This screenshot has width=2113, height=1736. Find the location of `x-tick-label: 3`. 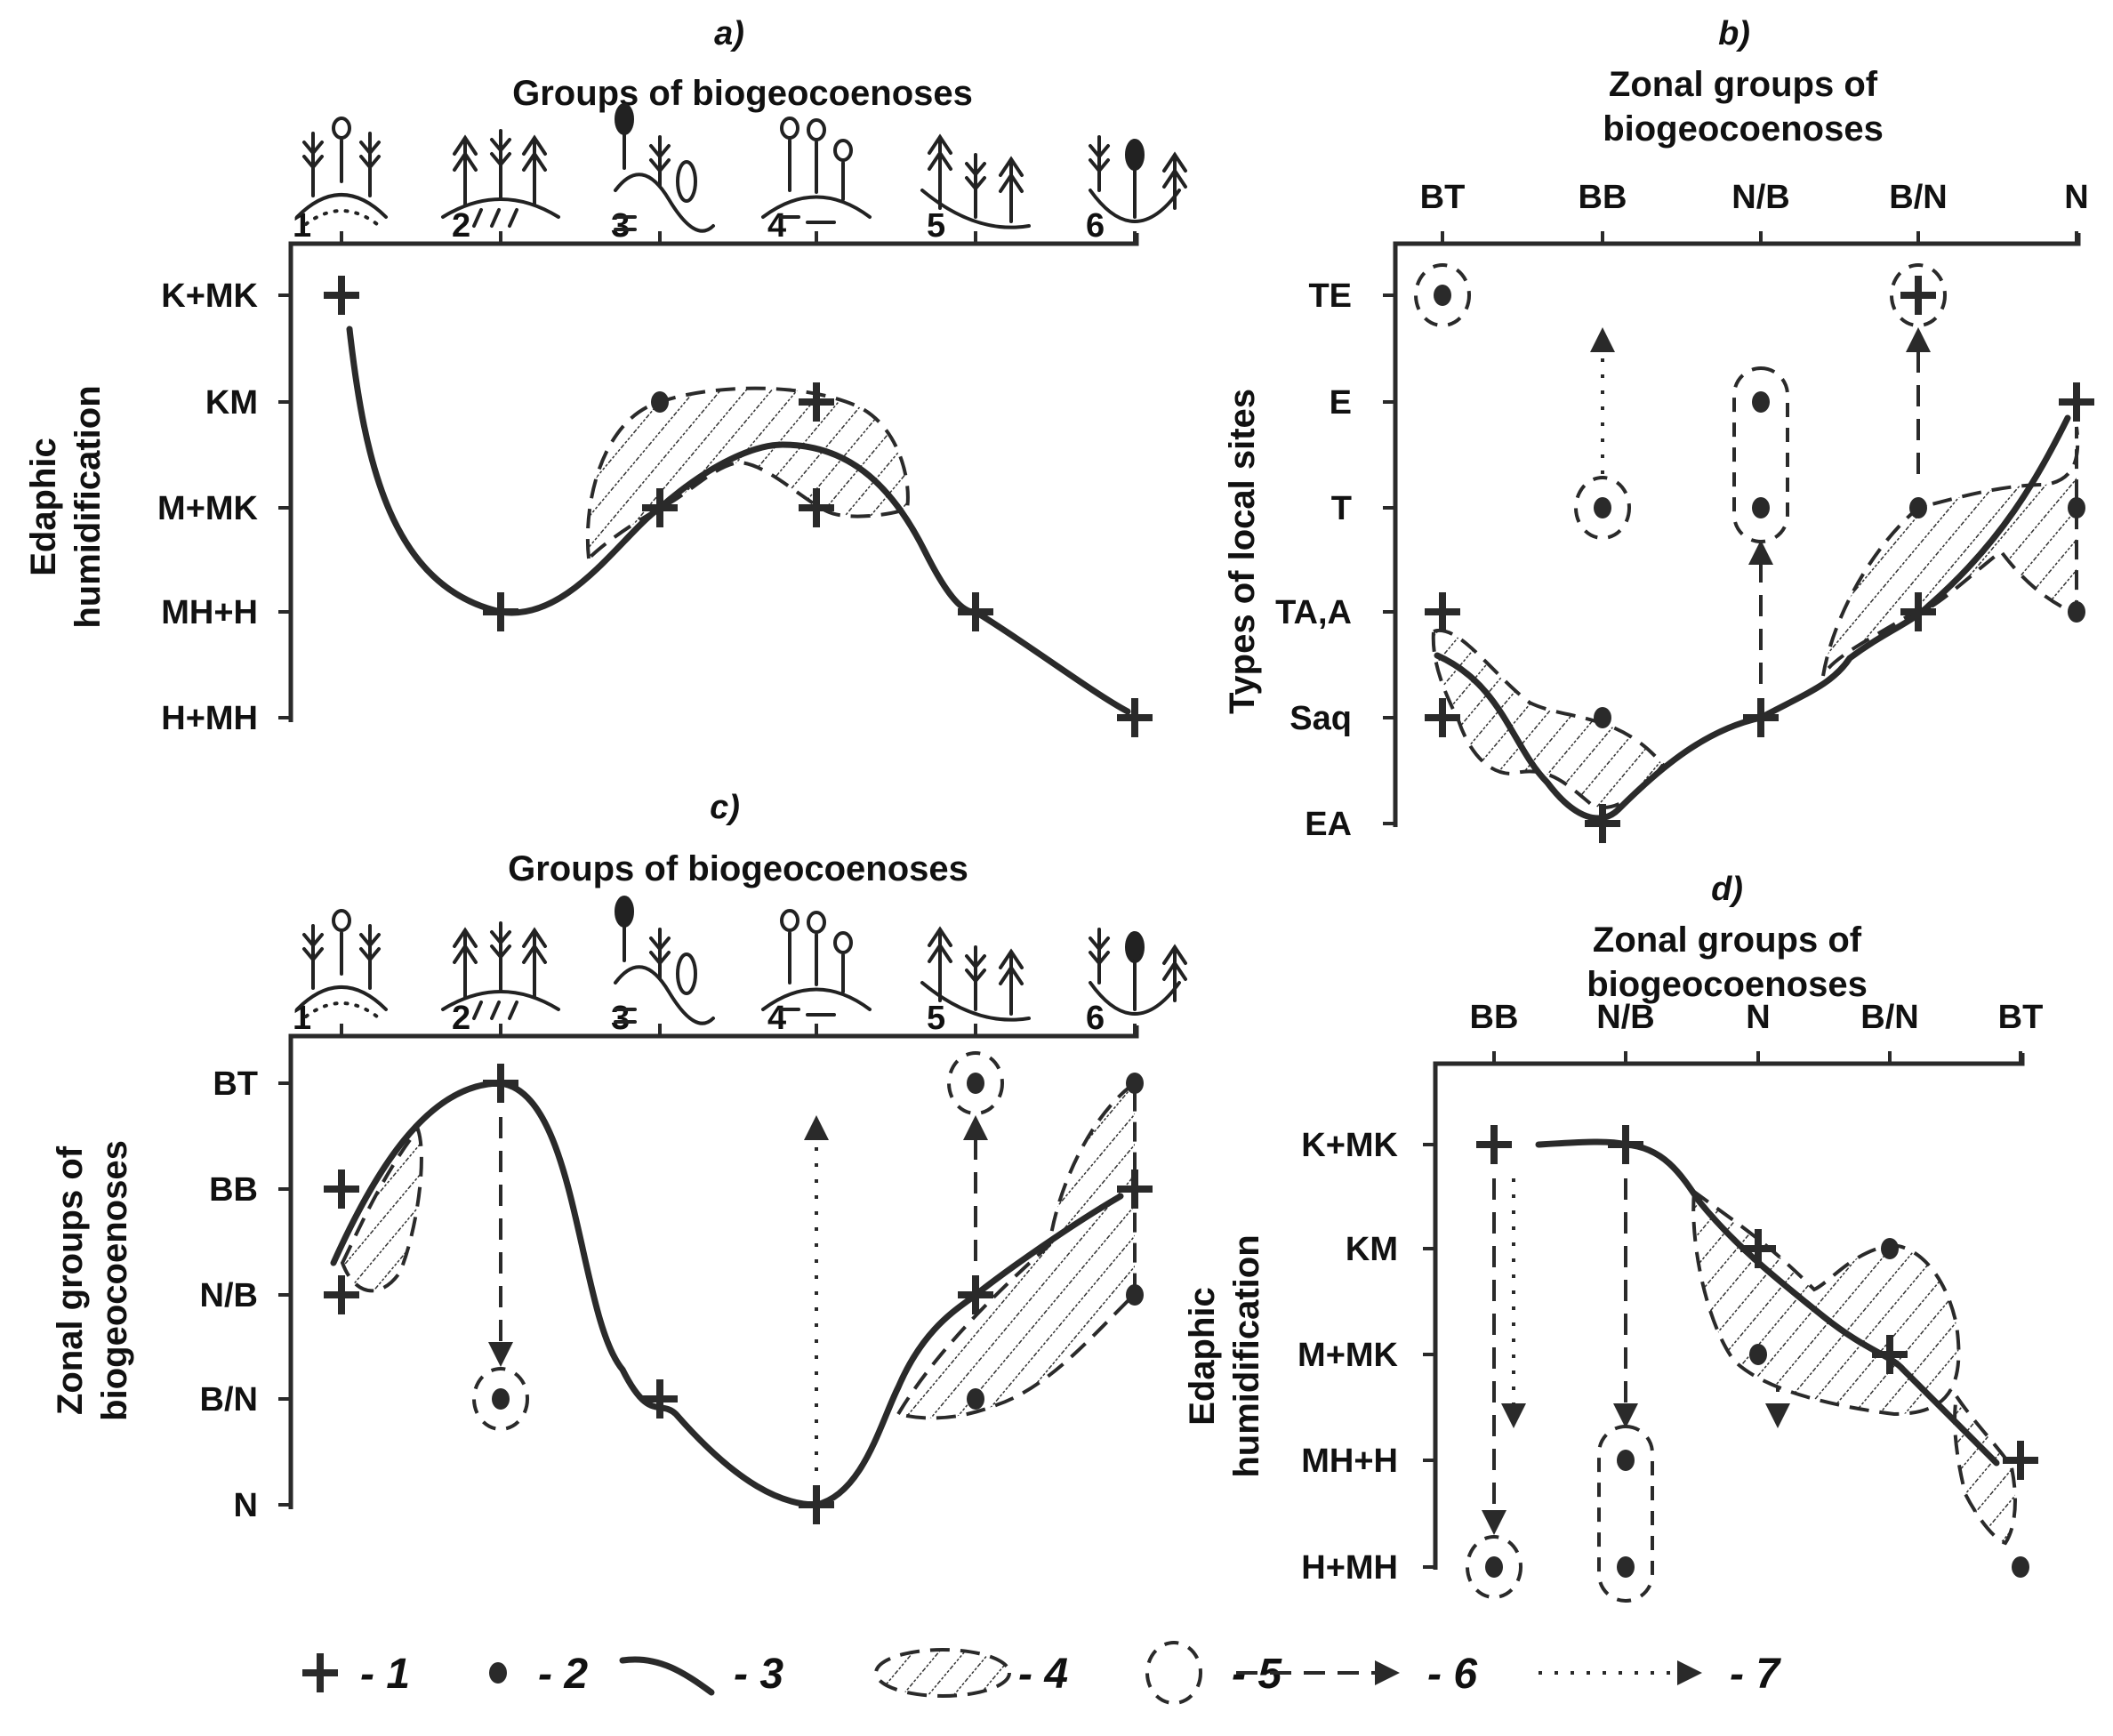

x-tick-label: 3 is located at coordinates (620, 1019).